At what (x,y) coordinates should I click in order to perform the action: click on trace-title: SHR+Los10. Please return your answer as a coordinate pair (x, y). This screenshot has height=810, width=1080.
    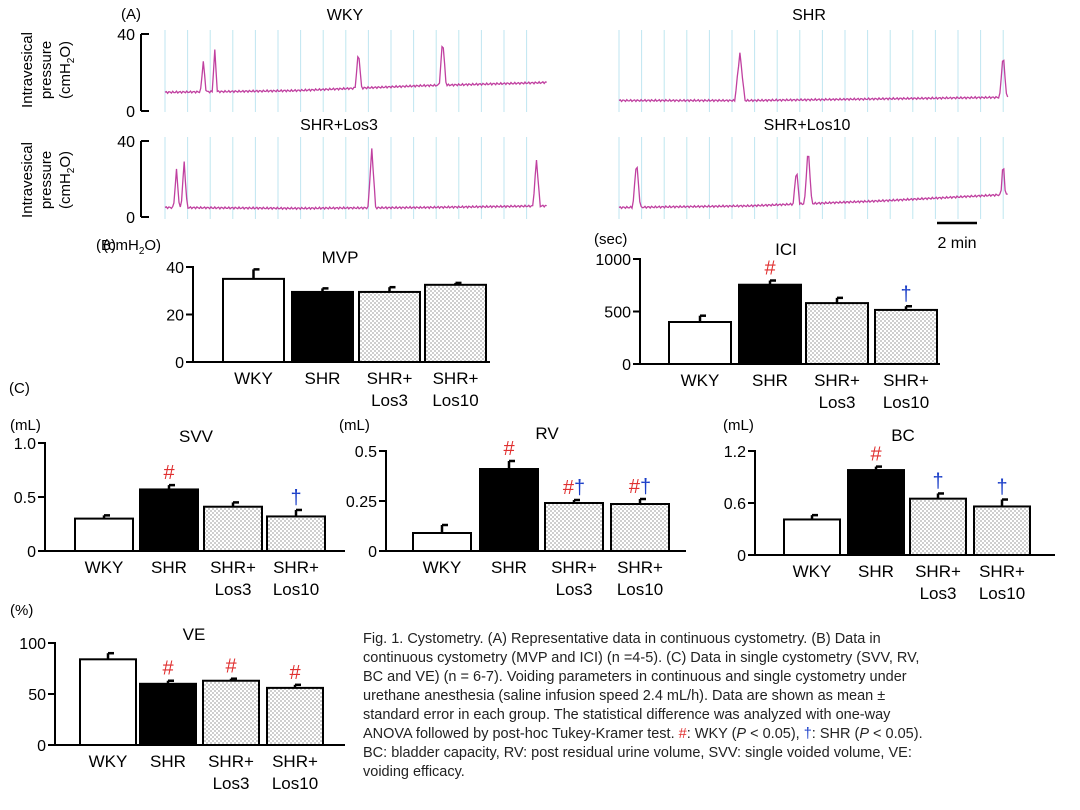
    Looking at the image, I should click on (807, 125).